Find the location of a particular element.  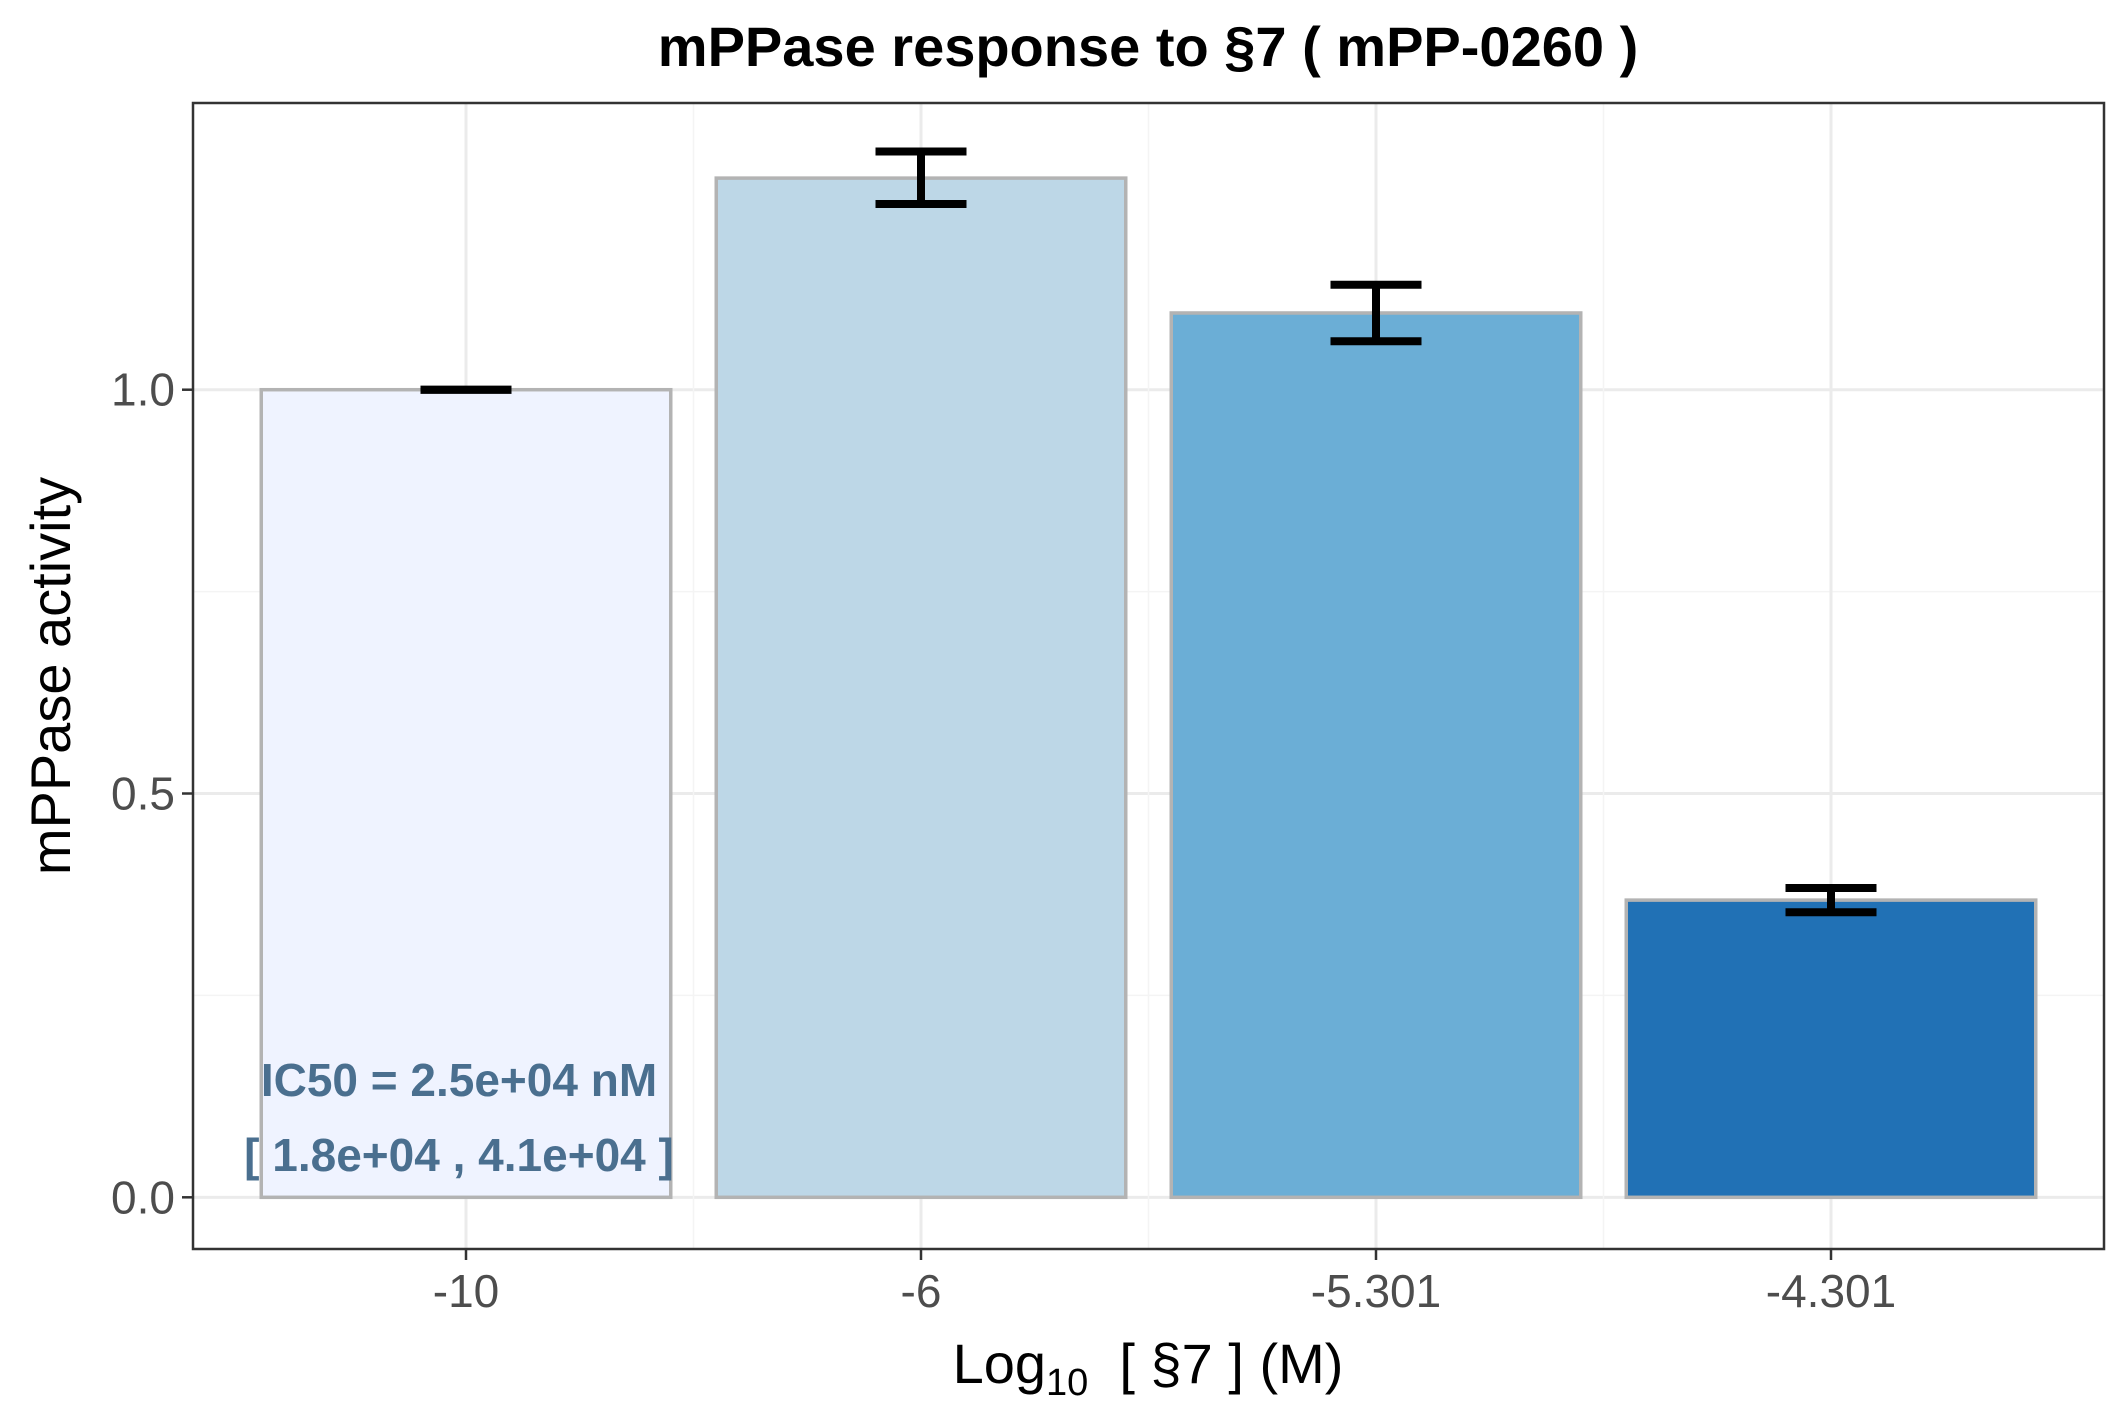

x-tick-label: -6 is located at coordinates (921, 1291).